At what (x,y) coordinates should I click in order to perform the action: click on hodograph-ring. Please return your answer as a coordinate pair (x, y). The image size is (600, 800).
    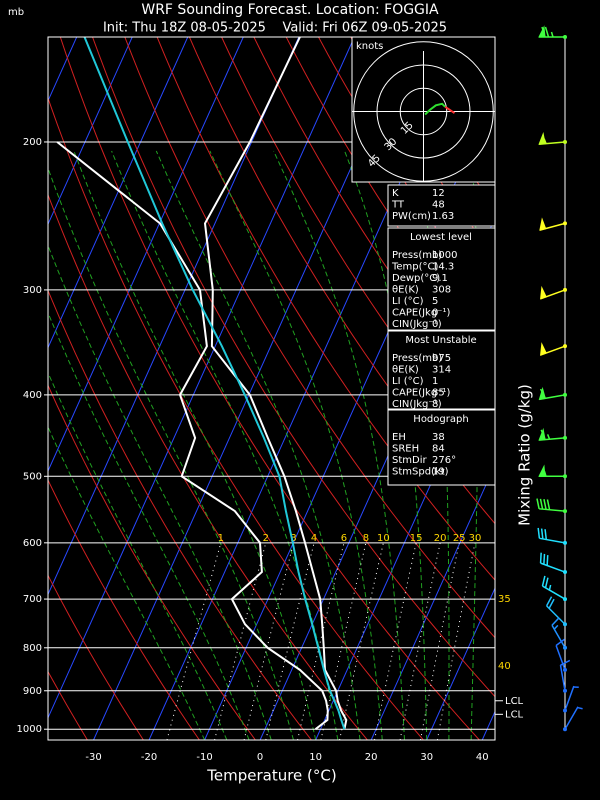
    Looking at the image, I should click on (423, 111).